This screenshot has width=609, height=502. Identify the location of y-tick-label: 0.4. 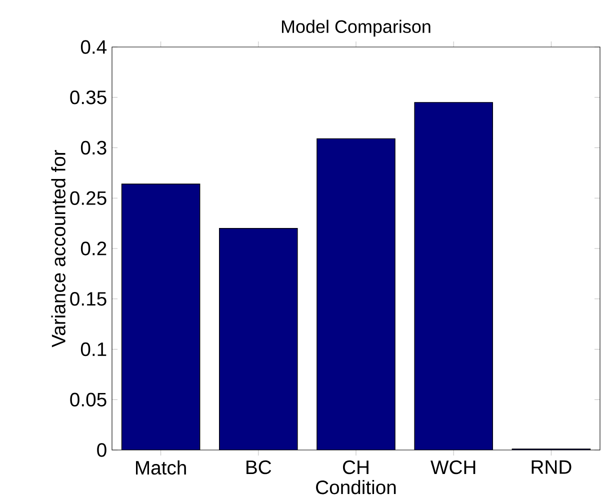
(93, 47).